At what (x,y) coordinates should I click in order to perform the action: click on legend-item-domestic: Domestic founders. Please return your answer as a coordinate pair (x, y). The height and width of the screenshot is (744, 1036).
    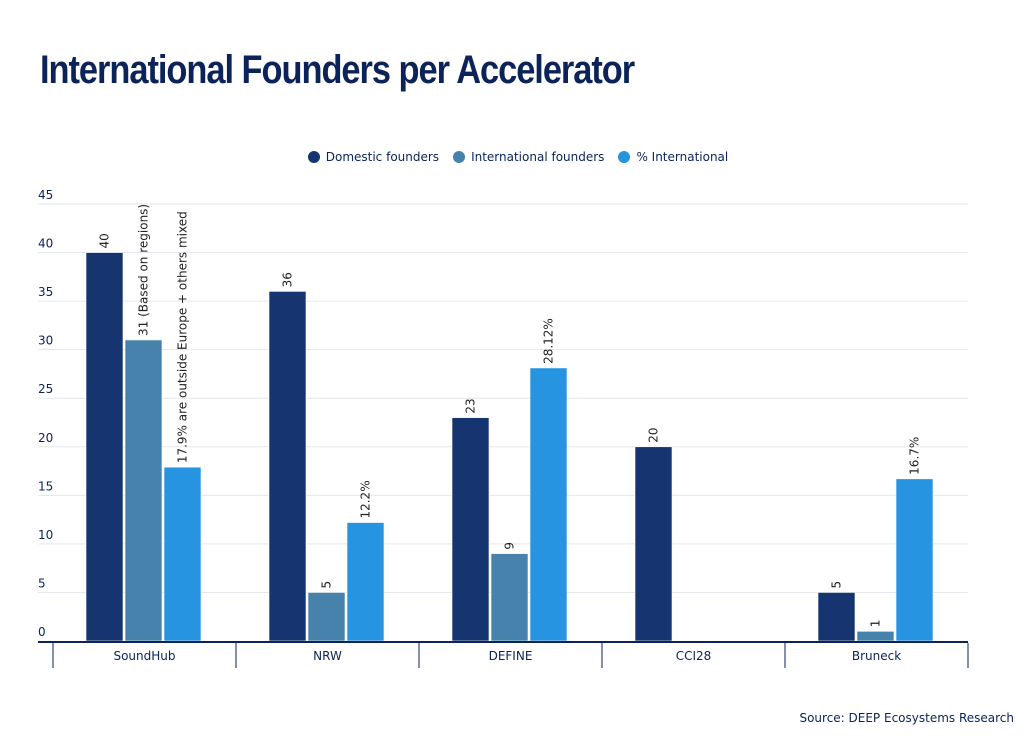
    Looking at the image, I should click on (373, 157).